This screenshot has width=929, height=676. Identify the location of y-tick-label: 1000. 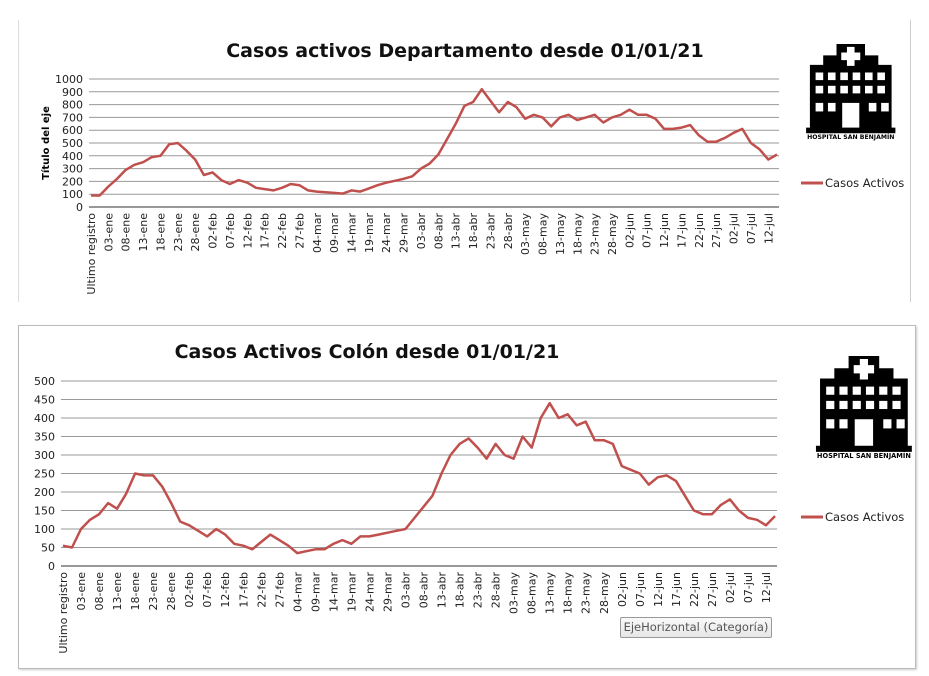
(69, 79).